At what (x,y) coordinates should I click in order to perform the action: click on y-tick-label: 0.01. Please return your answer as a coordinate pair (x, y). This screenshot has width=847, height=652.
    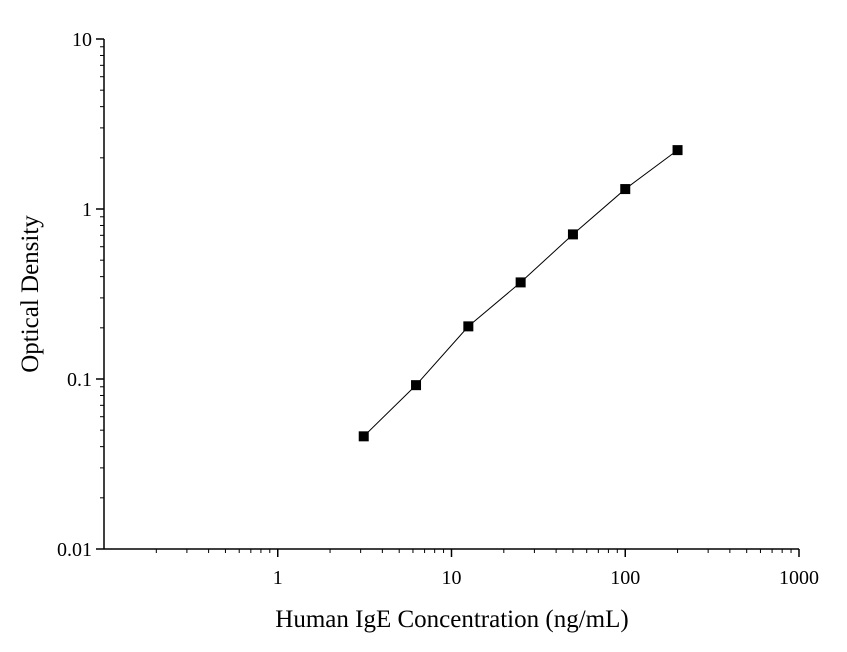
    Looking at the image, I should click on (74, 550).